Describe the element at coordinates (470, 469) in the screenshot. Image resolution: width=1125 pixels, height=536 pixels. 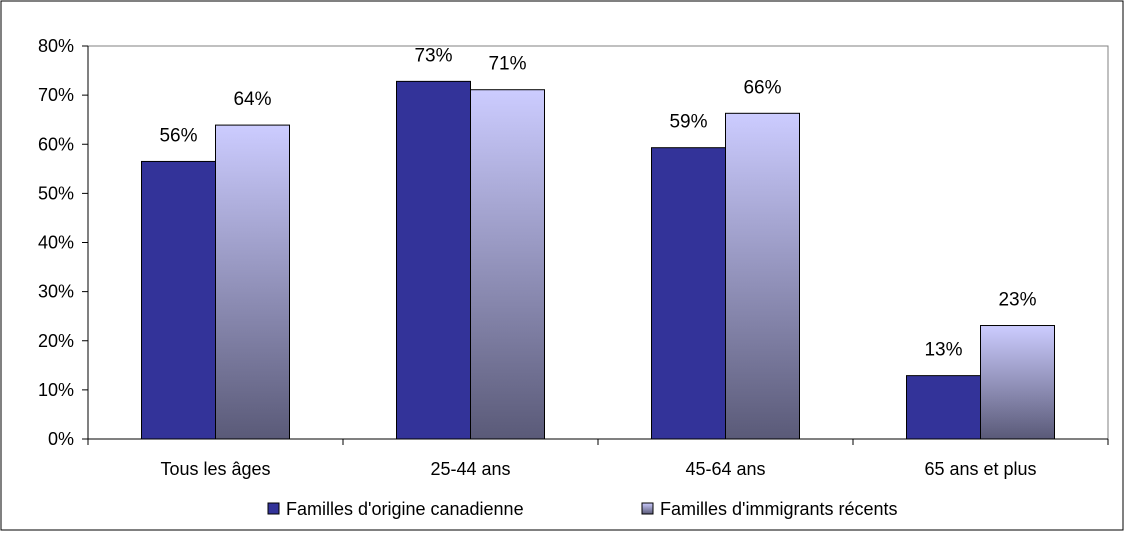
I see `x-tick-label: 25-44 ans` at that location.